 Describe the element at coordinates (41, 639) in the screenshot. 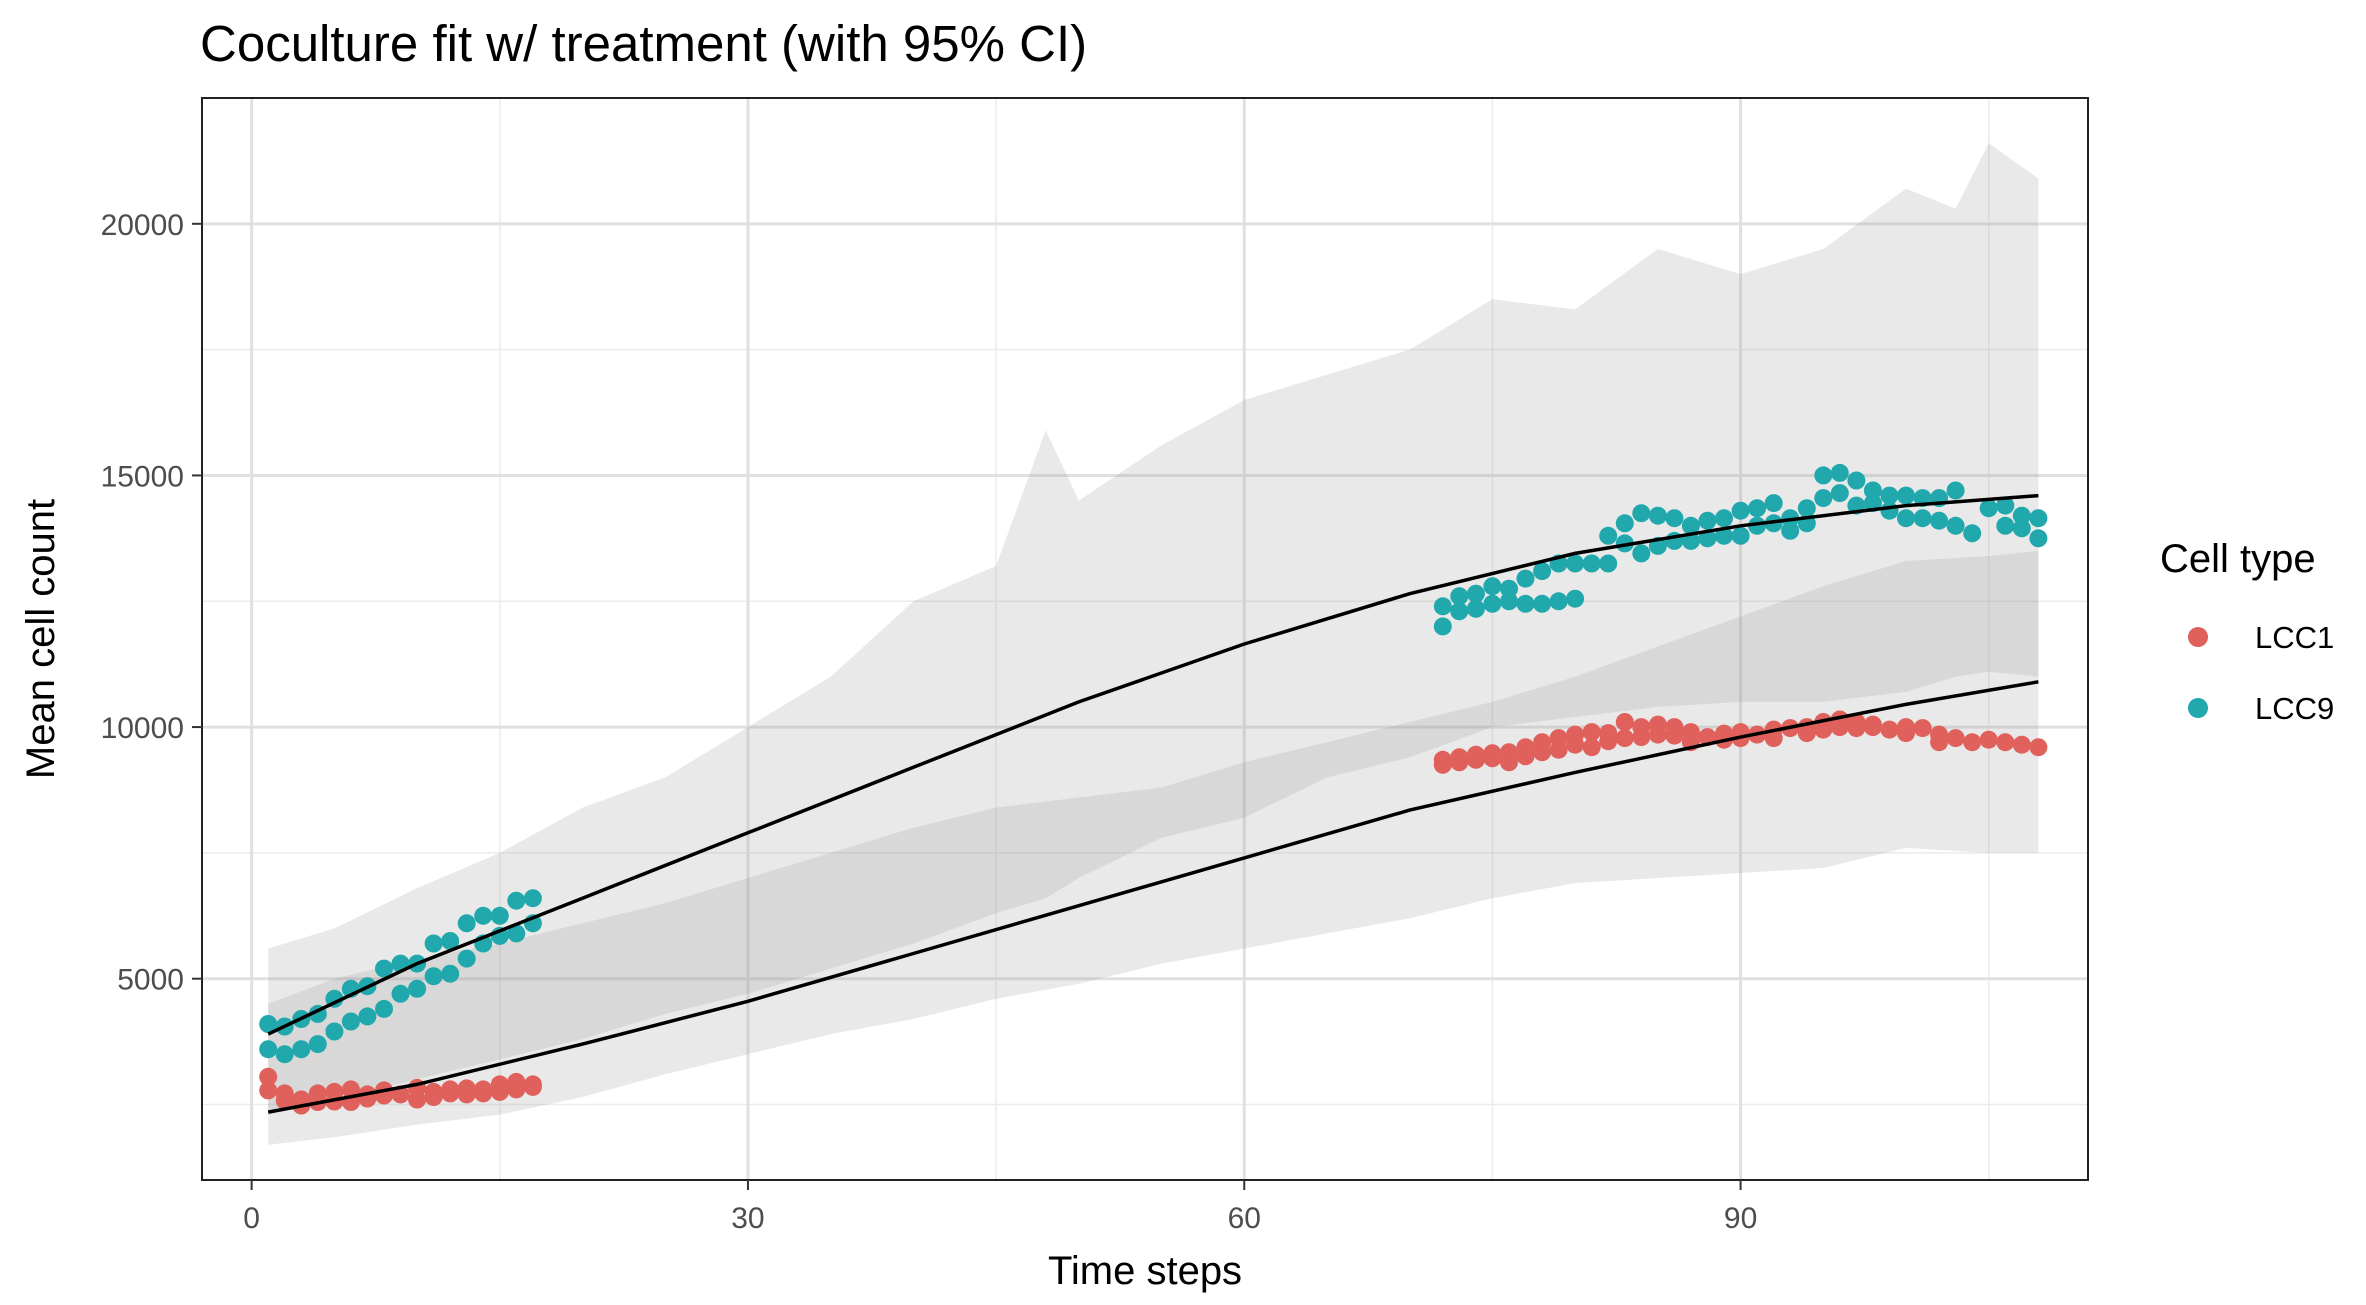

I see `y-axis-label: Mean cell count` at that location.